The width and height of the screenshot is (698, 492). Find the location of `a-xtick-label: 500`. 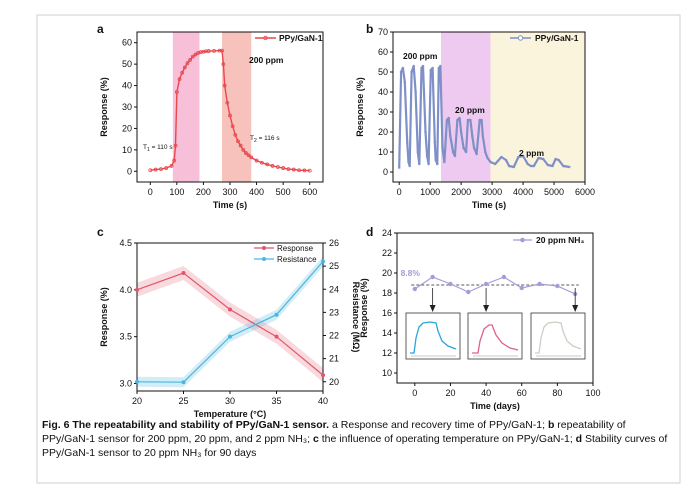

a-xtick-label: 500 is located at coordinates (283, 192).